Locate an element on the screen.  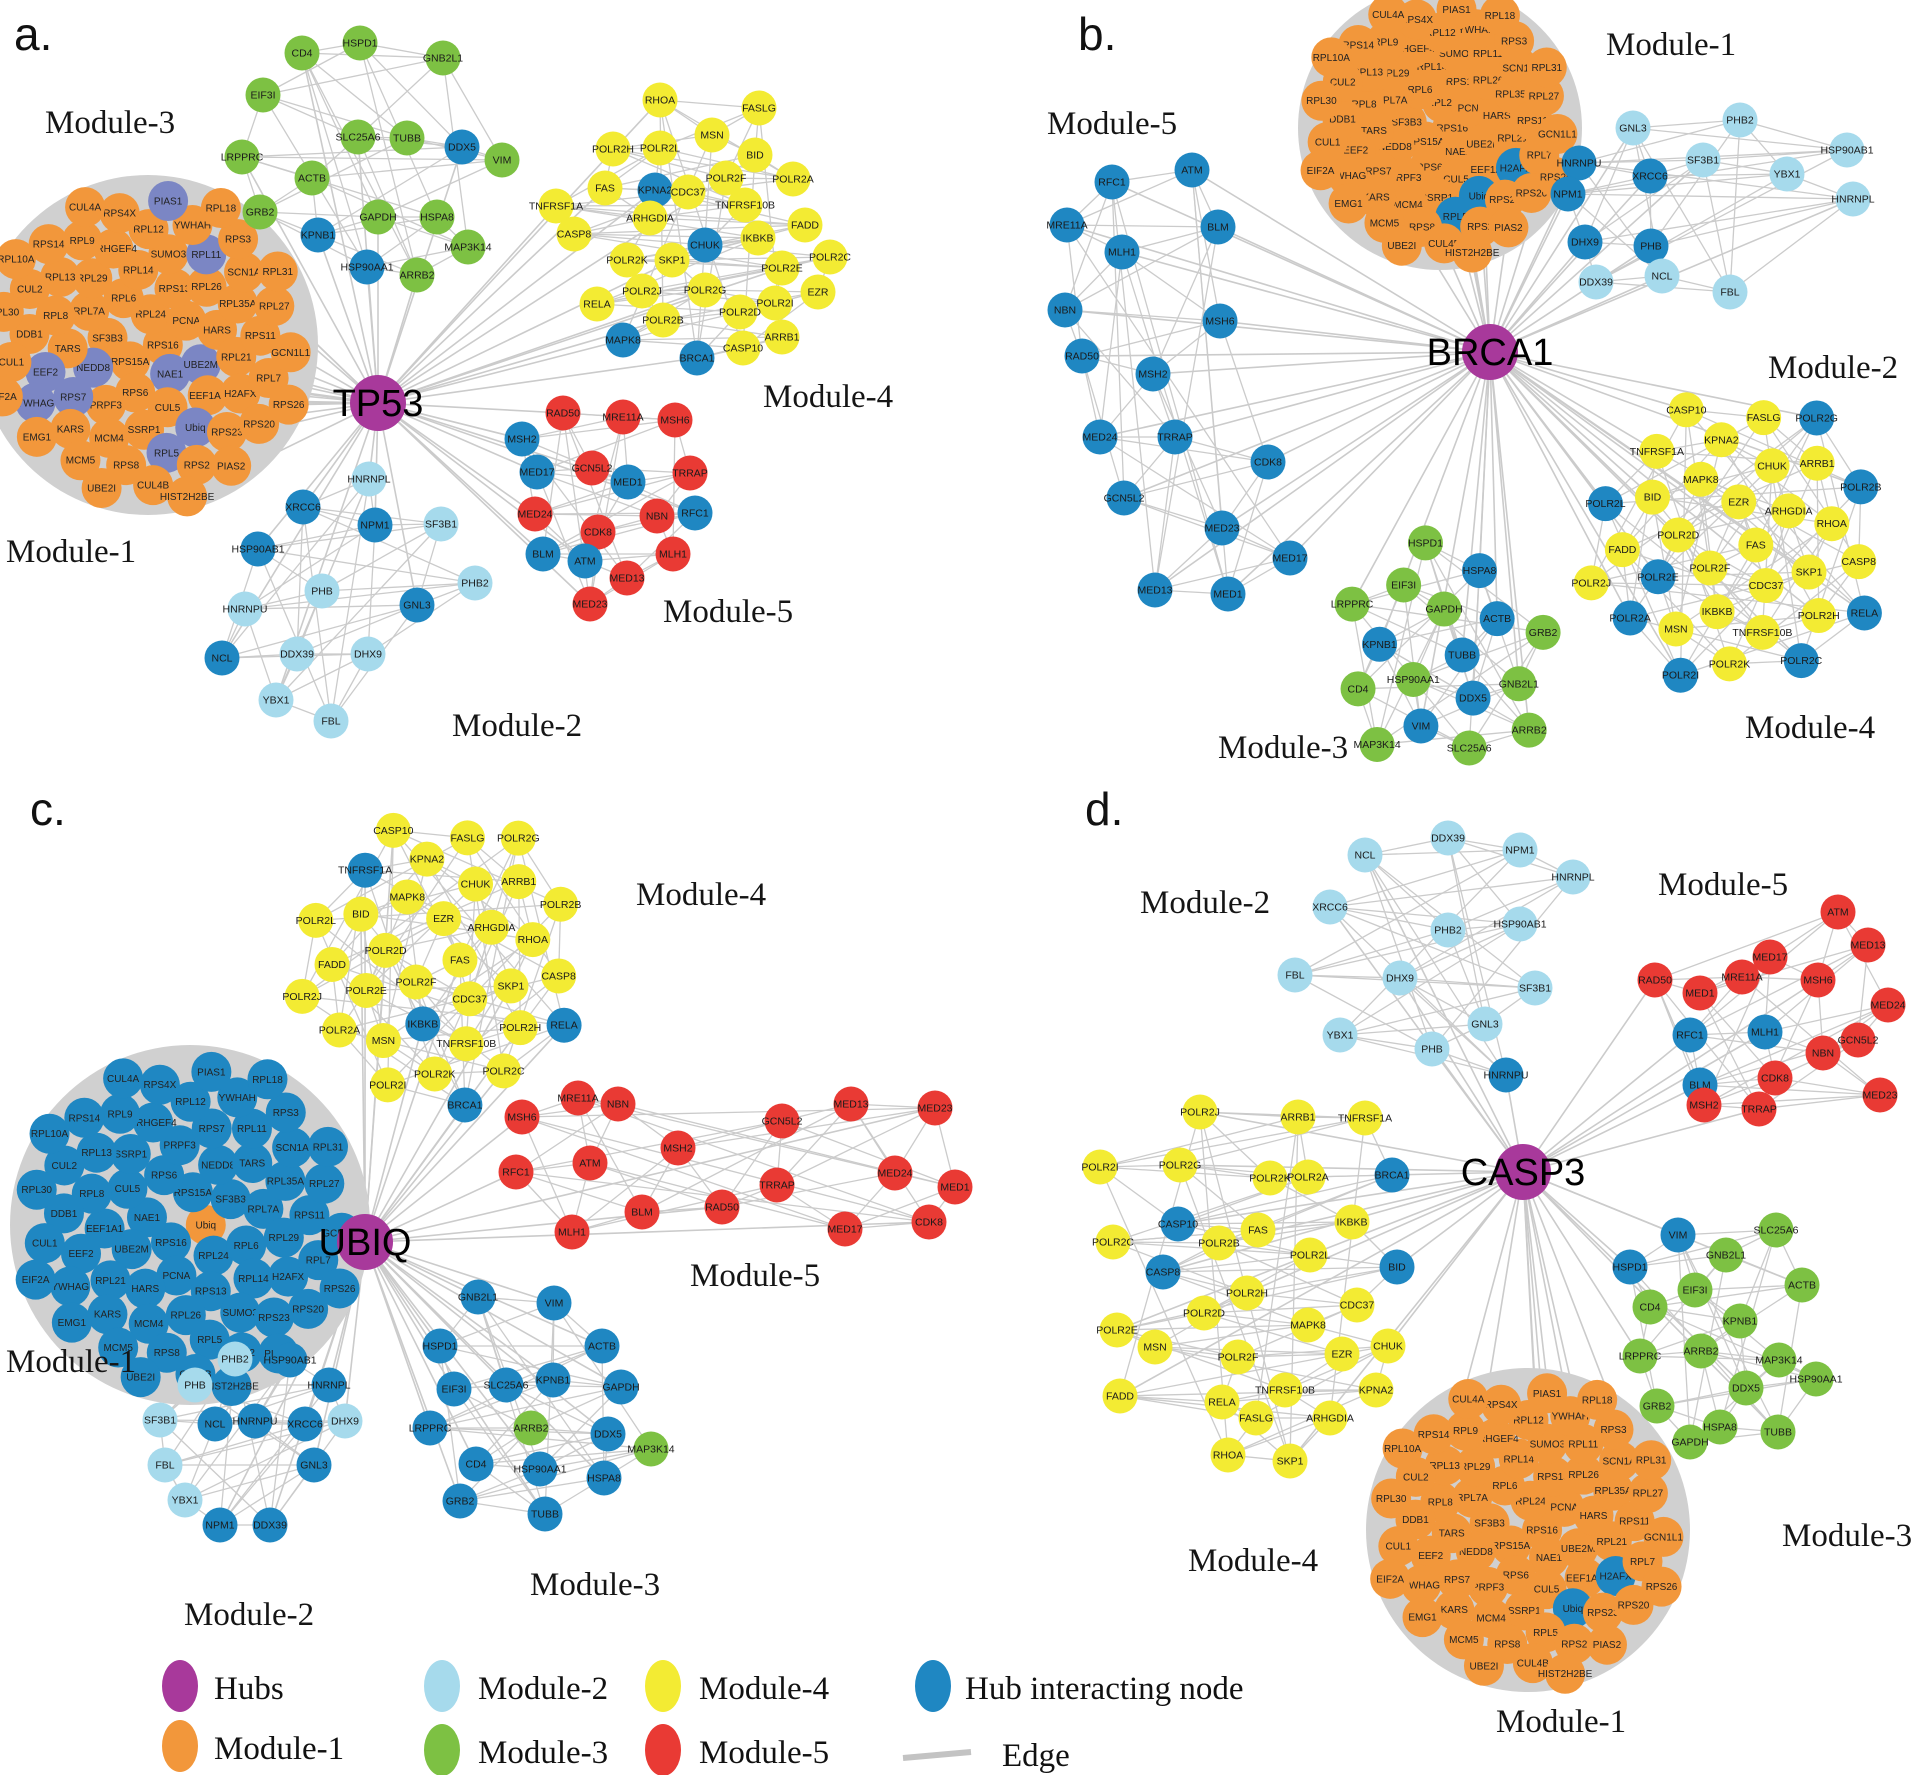
node-label-POLR2A: POLR2A is located at coordinates (339, 1030).